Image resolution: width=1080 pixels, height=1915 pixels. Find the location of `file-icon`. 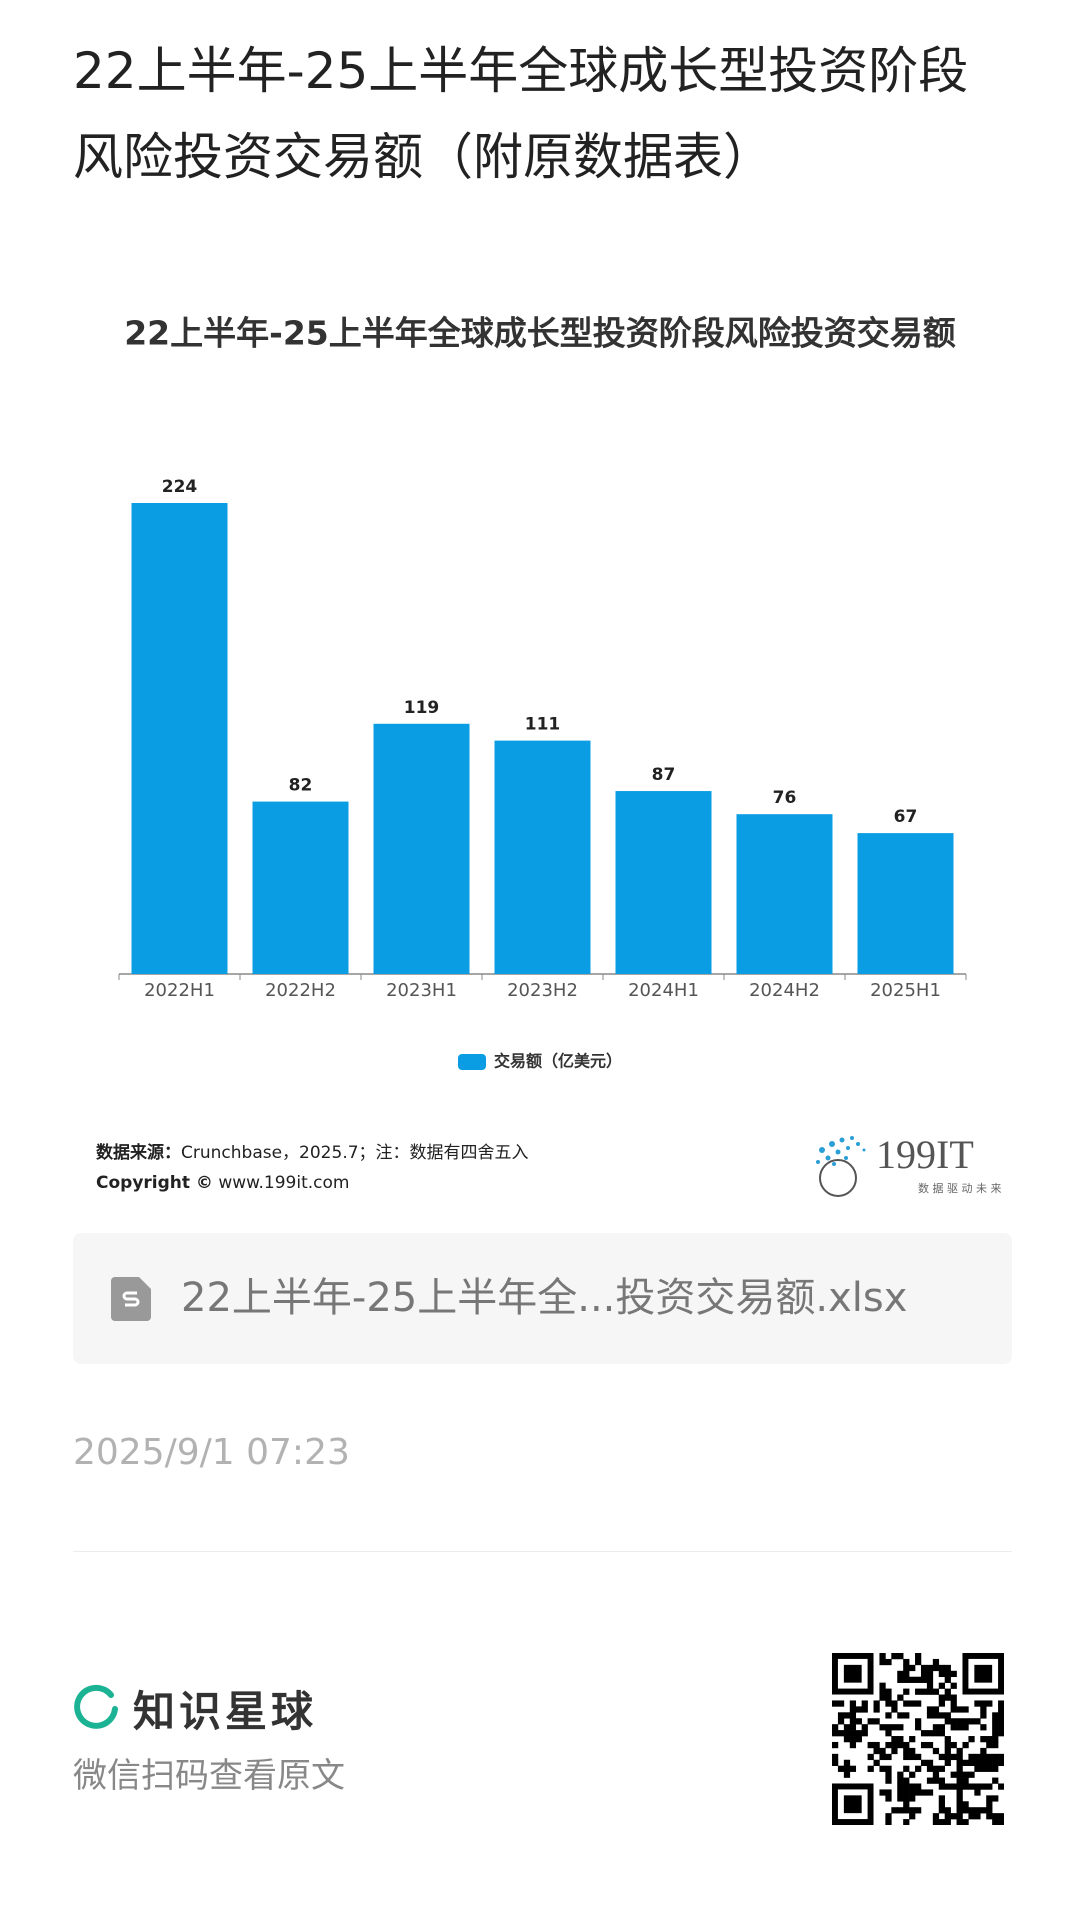

file-icon is located at coordinates (131, 1299).